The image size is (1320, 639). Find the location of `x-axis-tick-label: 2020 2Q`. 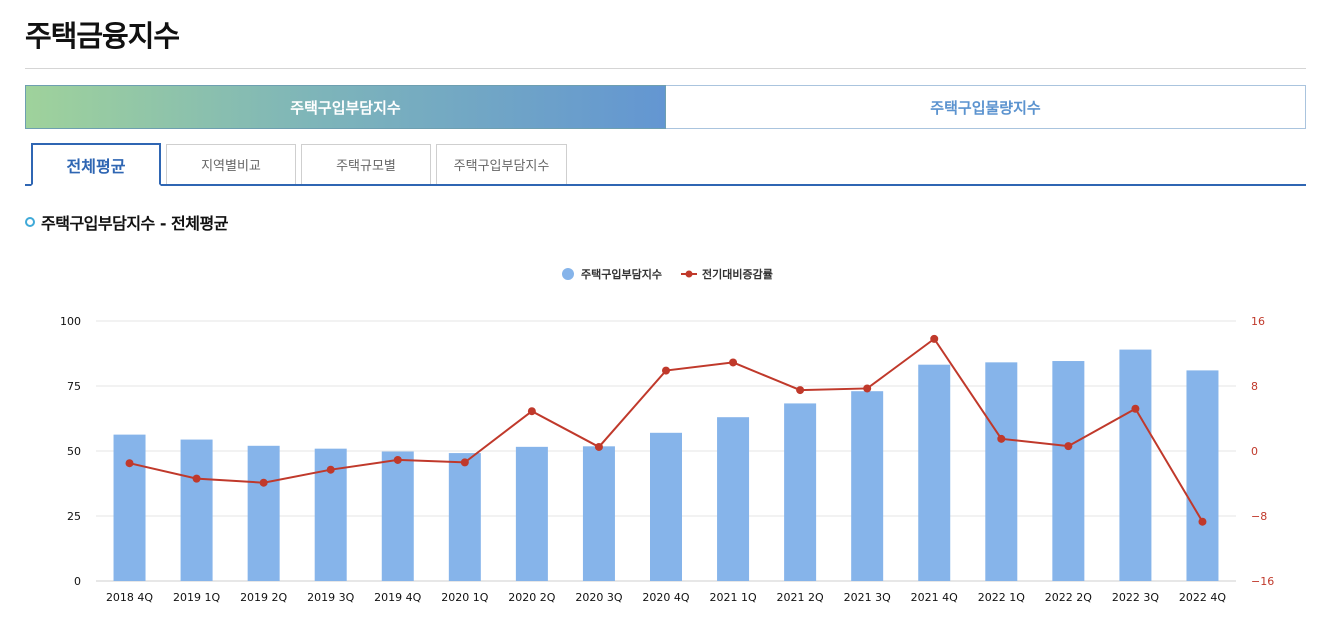

x-axis-tick-label: 2020 2Q is located at coordinates (531, 597).